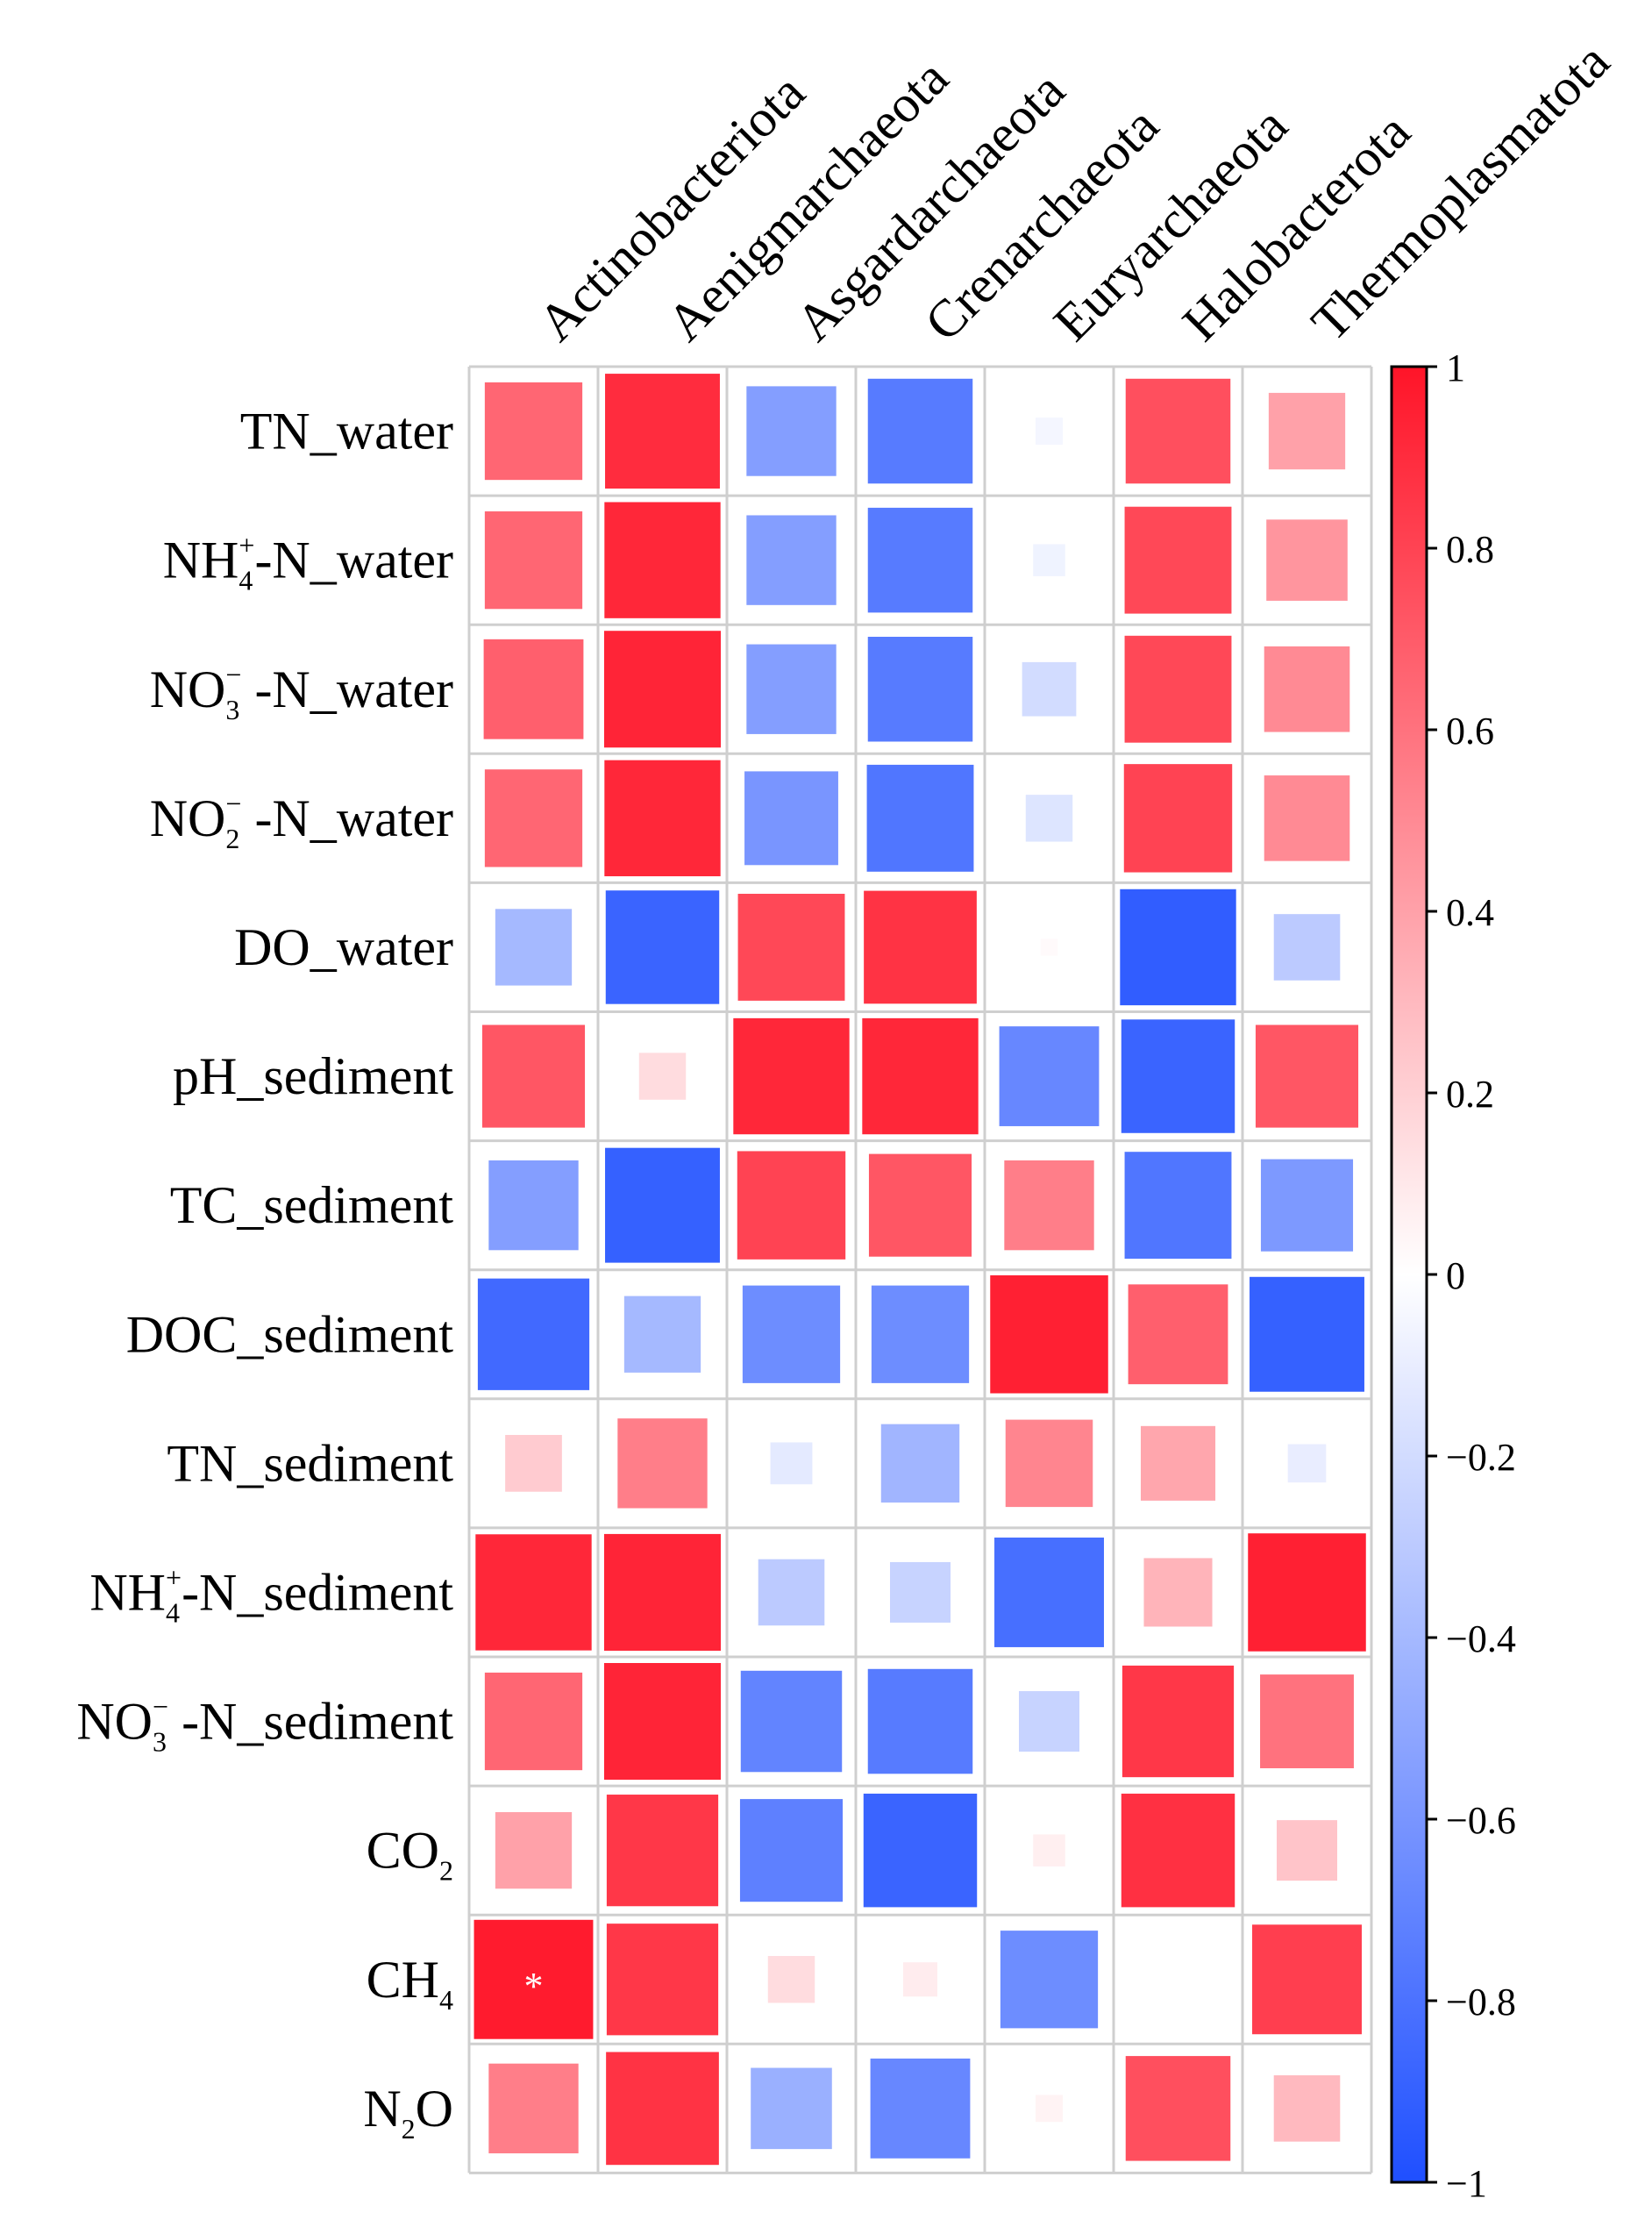 The height and width of the screenshot is (2227, 1652). What do you see at coordinates (408, 2112) in the screenshot?
I see `row-label: N2O` at bounding box center [408, 2112].